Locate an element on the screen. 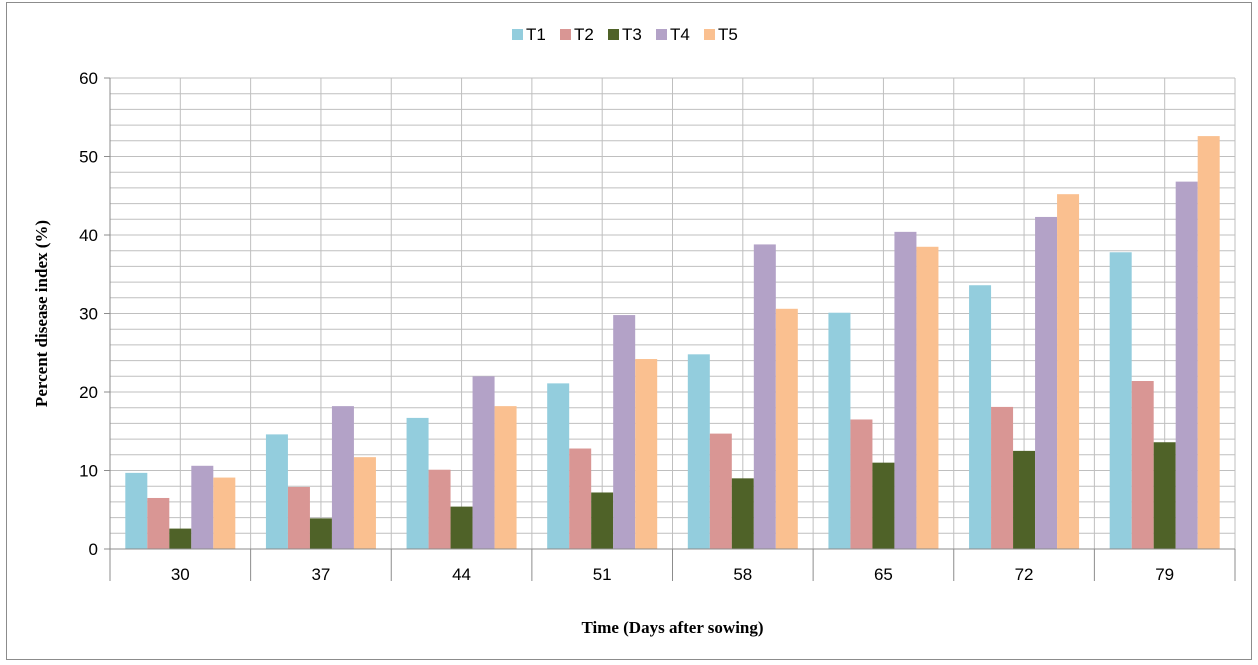 The image size is (1258, 665). legend-label-t4: T4 is located at coordinates (680, 34).